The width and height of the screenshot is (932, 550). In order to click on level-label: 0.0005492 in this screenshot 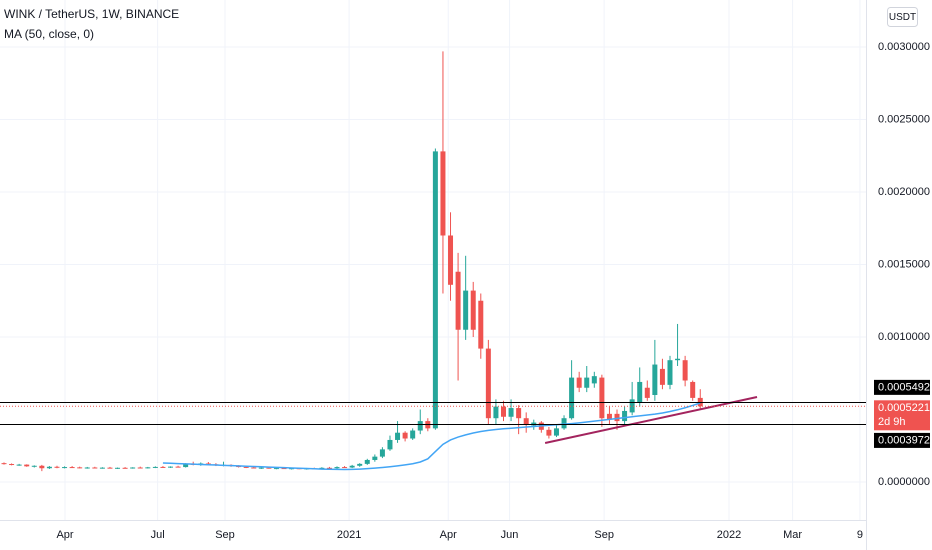, I will do `click(904, 387)`.